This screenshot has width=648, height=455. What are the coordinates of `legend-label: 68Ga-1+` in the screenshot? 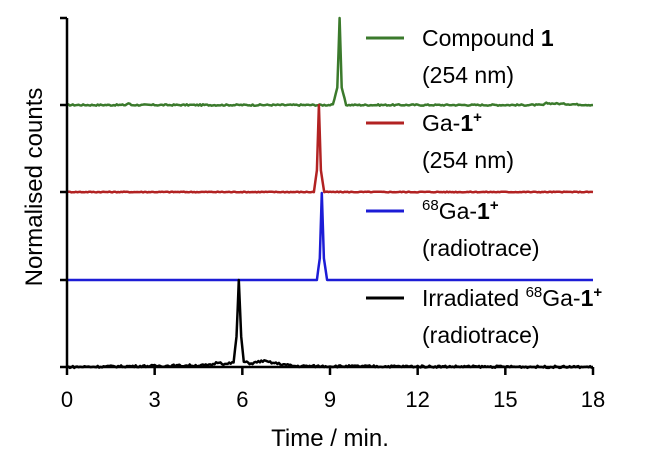 It's located at (460, 210).